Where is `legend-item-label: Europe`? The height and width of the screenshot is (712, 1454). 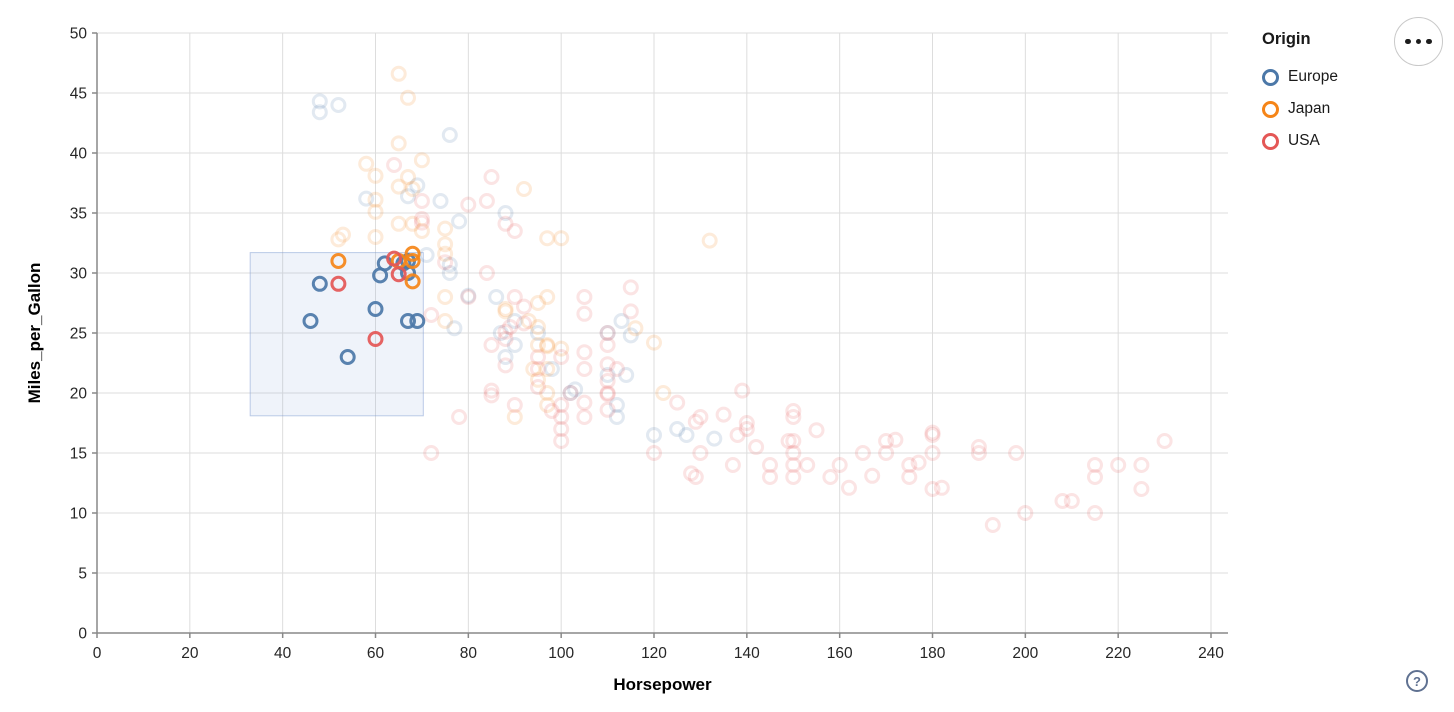 legend-item-label: Europe is located at coordinates (1313, 76).